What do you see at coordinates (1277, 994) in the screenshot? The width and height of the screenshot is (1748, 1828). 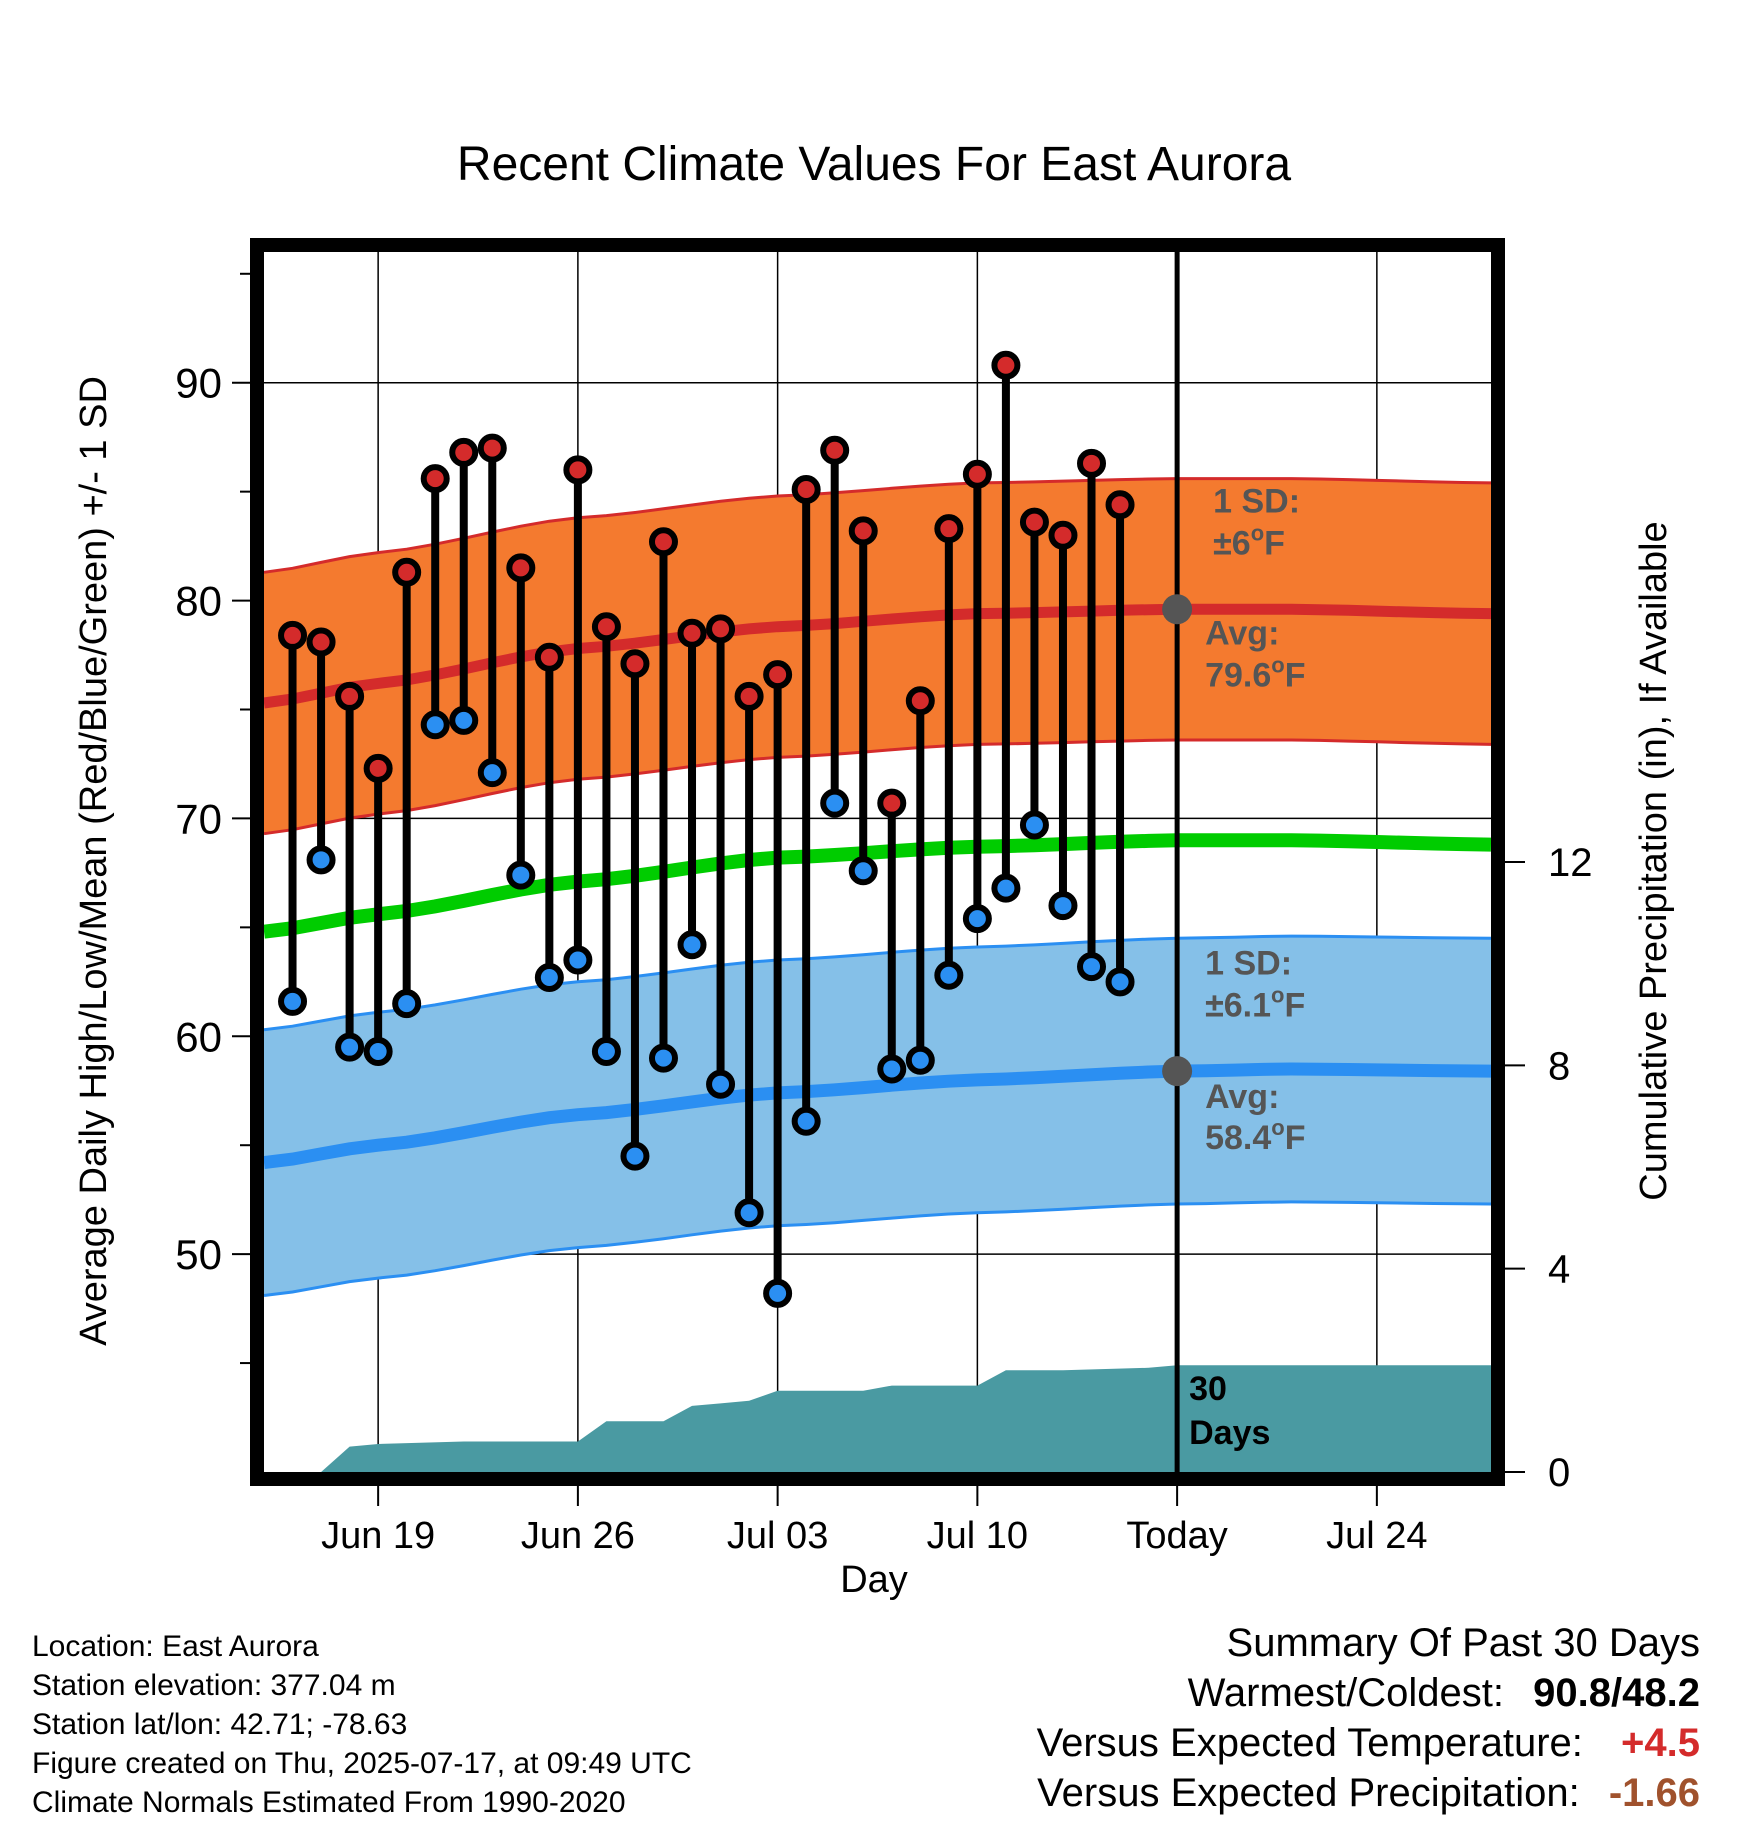 I see `low-sd-value-part: o` at bounding box center [1277, 994].